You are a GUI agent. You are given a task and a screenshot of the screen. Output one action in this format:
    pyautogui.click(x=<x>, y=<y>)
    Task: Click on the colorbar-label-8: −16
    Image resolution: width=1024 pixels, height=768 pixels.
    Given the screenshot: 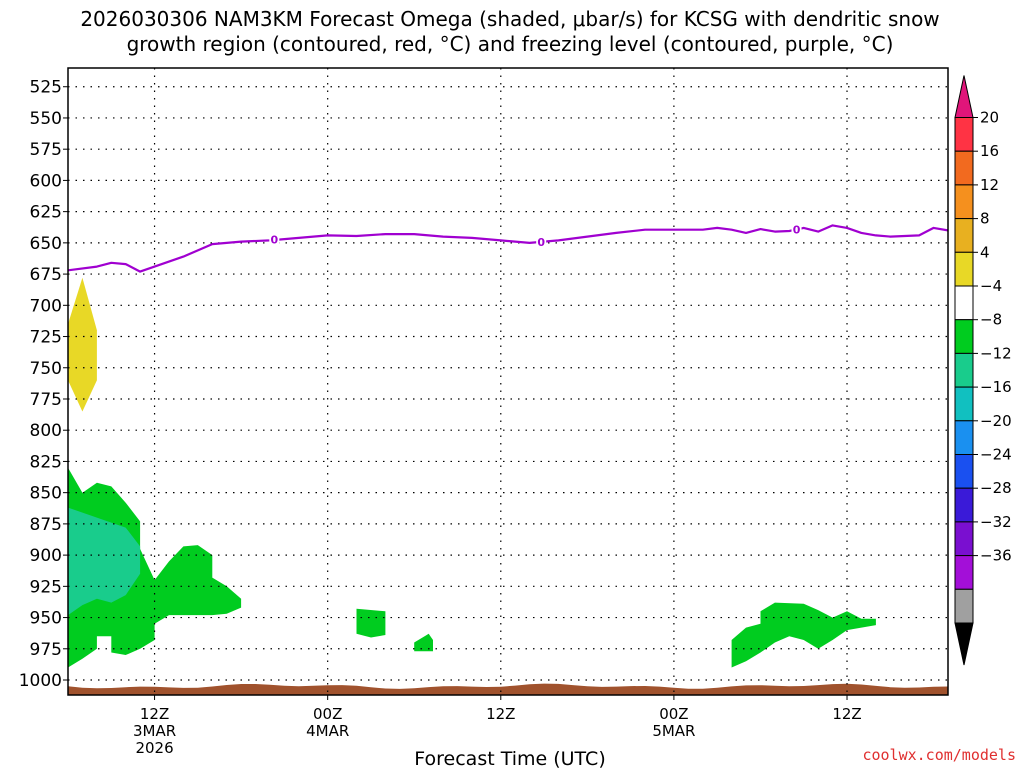 What is the action you would take?
    pyautogui.click(x=996, y=387)
    